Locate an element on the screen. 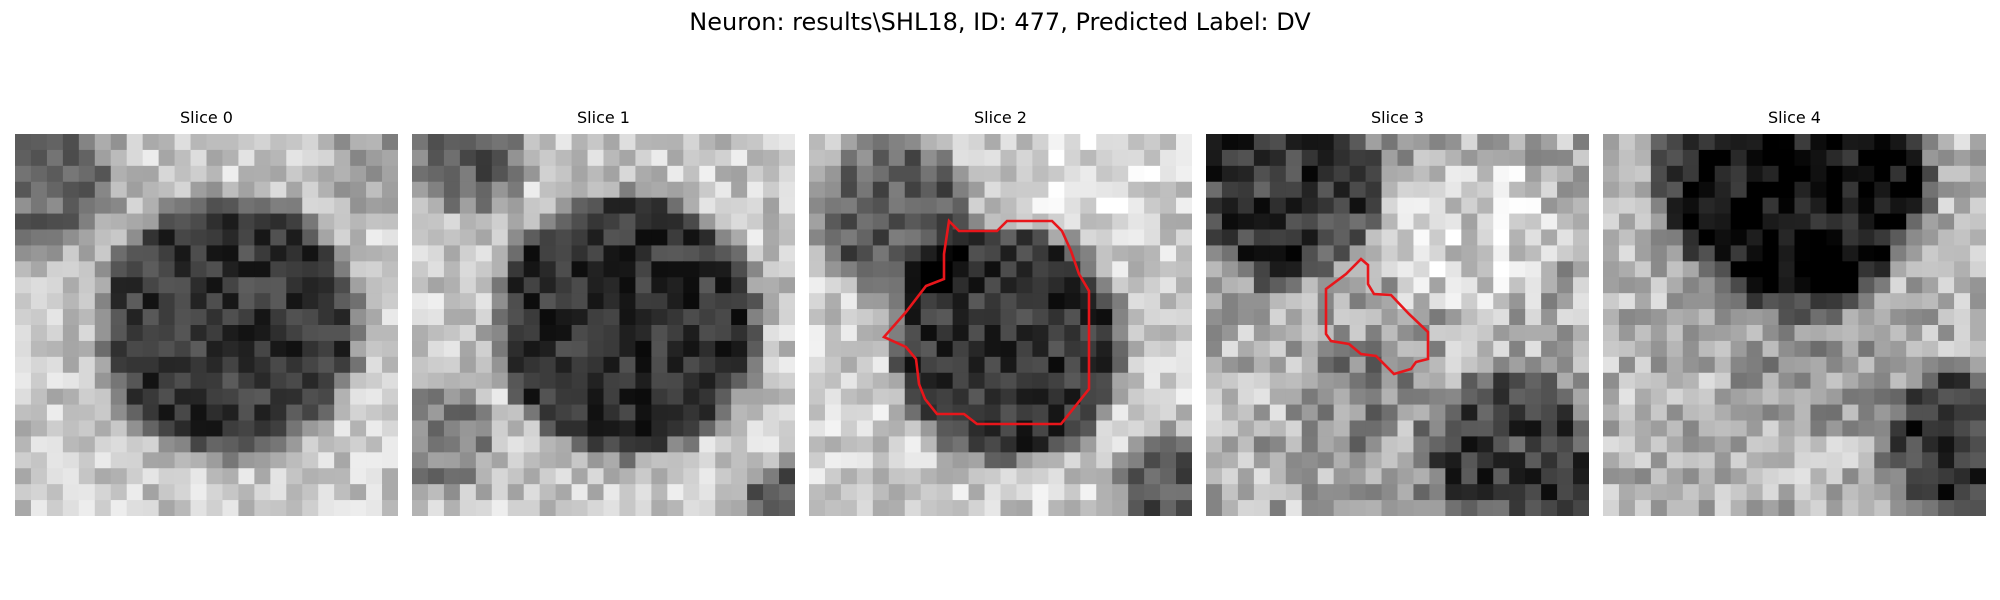  slice-panel-1: Slice 1 is located at coordinates (603, 312).